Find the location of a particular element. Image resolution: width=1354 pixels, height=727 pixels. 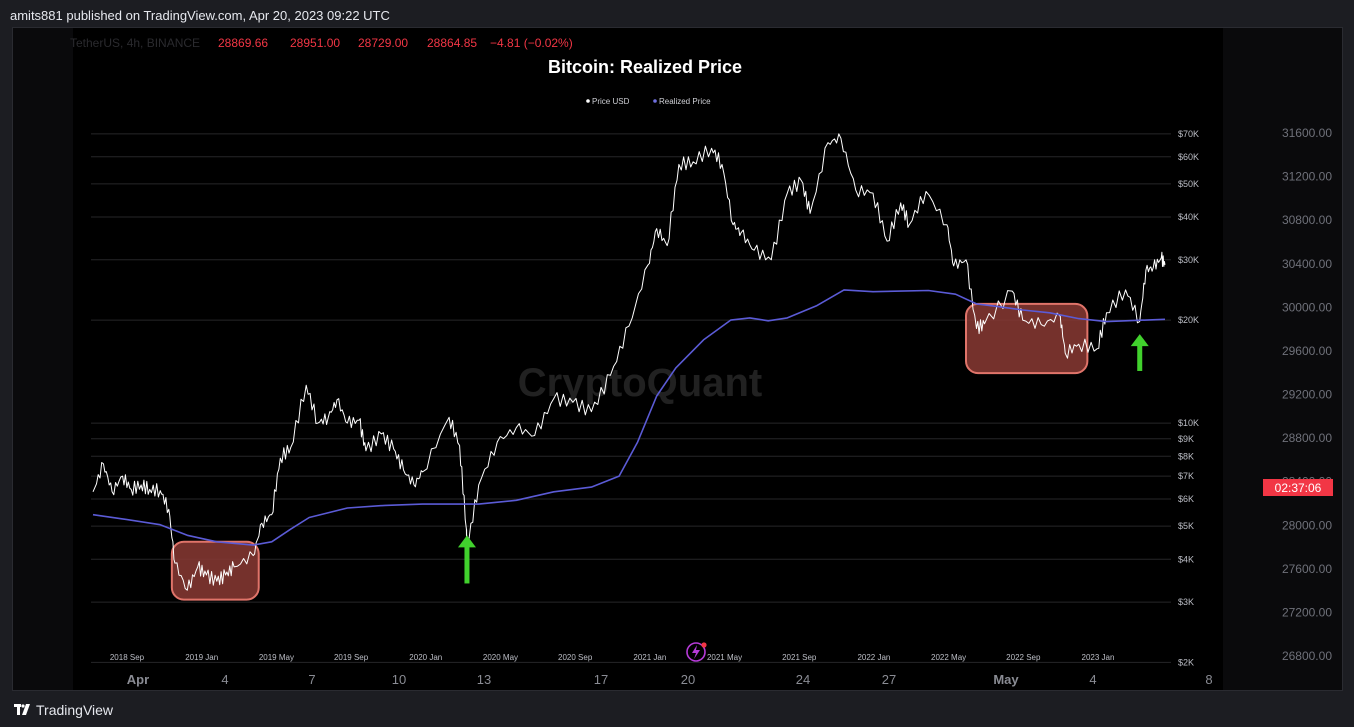

low-value: 28729.00 is located at coordinates (383, 43).